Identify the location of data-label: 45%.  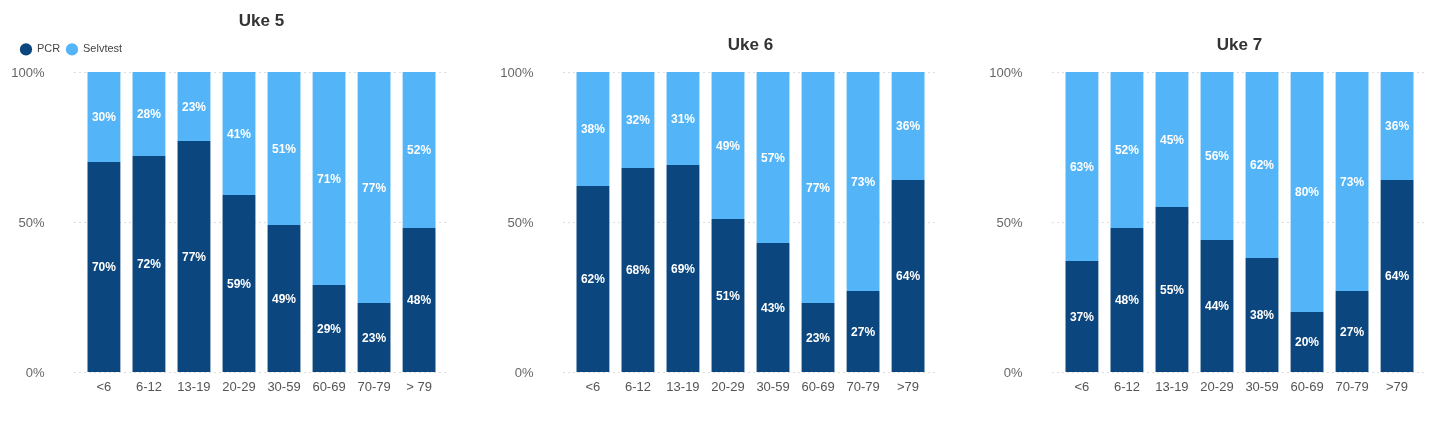
(1172, 139).